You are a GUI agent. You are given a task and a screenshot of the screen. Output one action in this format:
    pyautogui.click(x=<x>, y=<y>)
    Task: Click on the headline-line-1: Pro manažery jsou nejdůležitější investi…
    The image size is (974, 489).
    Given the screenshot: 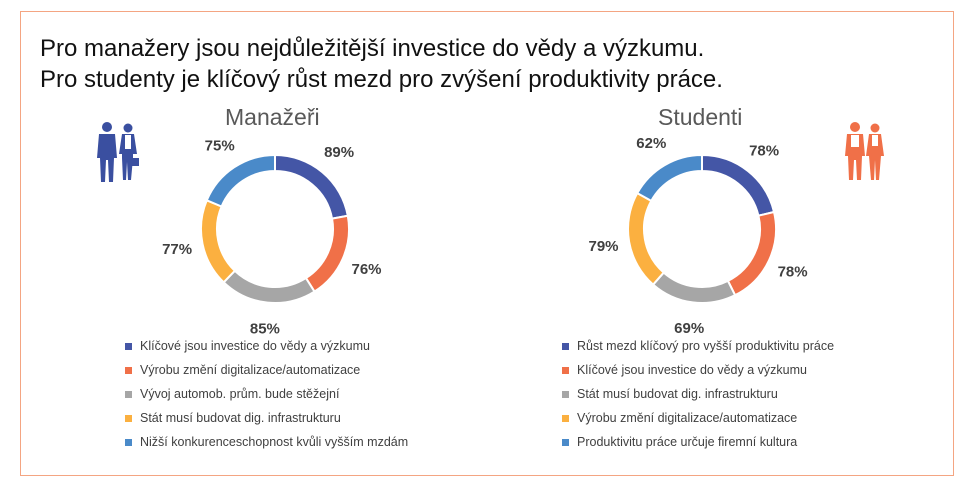 What is the action you would take?
    pyautogui.click(x=372, y=48)
    